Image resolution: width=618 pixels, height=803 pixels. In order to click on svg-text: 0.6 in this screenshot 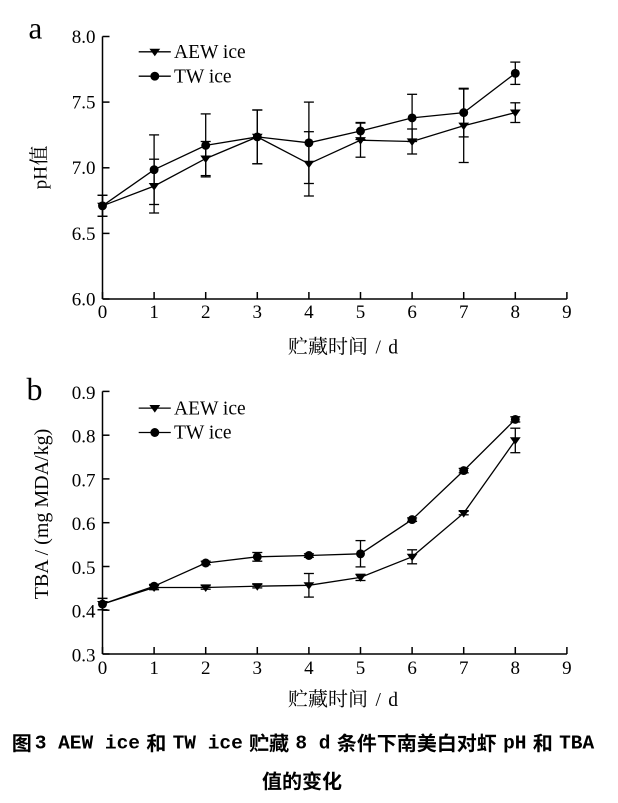, I will do `click(84, 524)`.